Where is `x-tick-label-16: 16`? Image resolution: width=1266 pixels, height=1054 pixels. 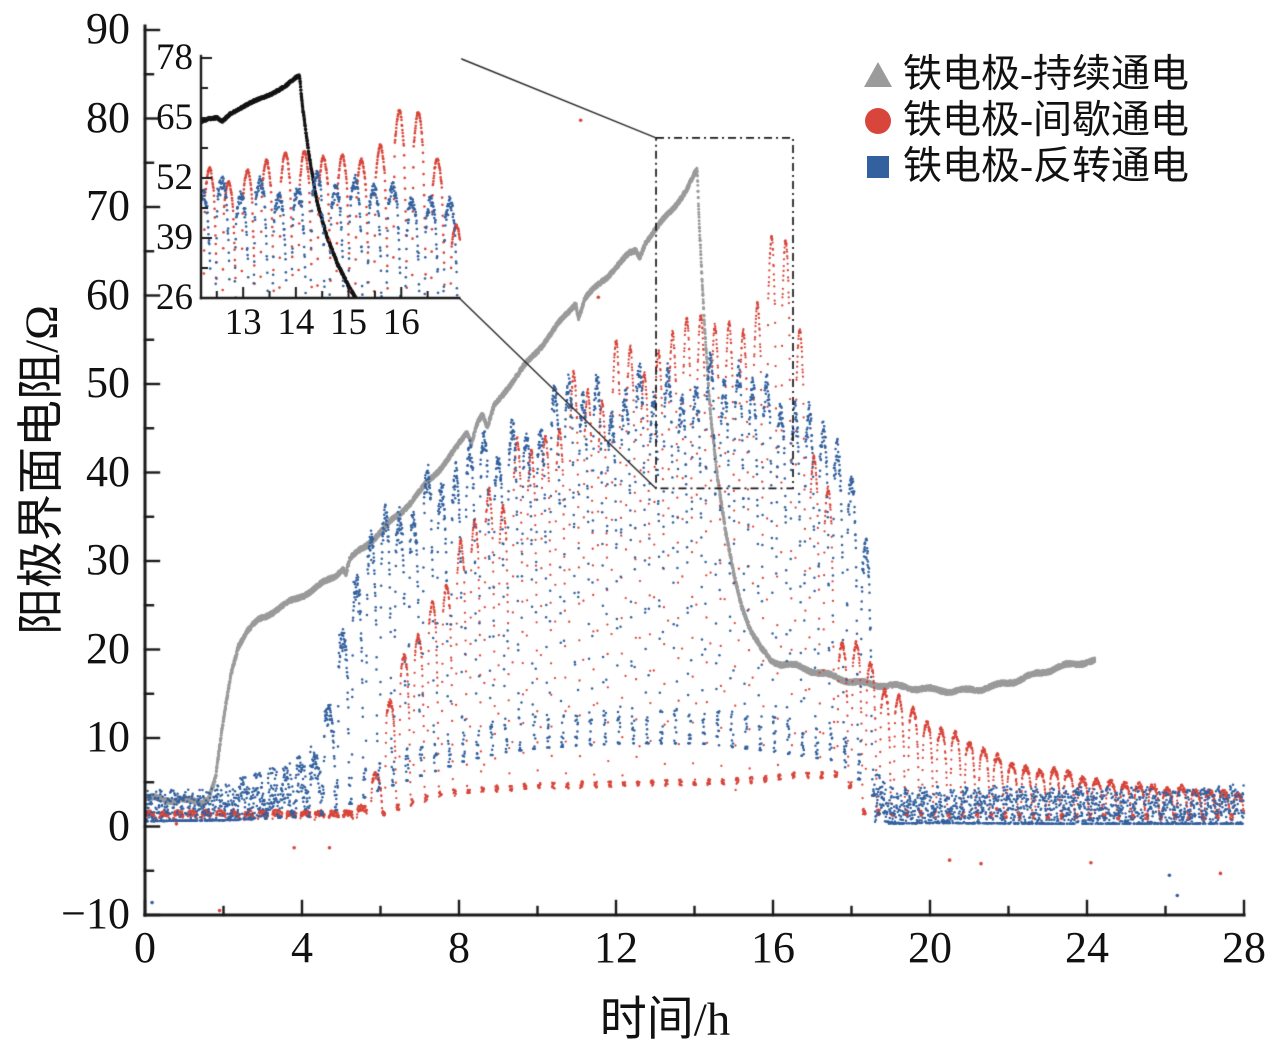
x-tick-label-16: 16 is located at coordinates (773, 947).